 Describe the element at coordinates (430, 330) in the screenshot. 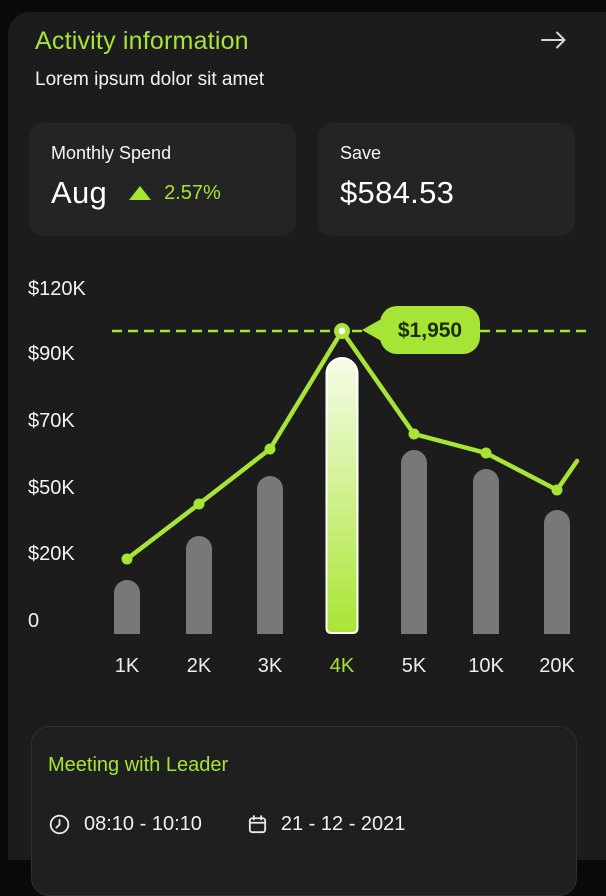

I see `svg-text: $1,950` at that location.